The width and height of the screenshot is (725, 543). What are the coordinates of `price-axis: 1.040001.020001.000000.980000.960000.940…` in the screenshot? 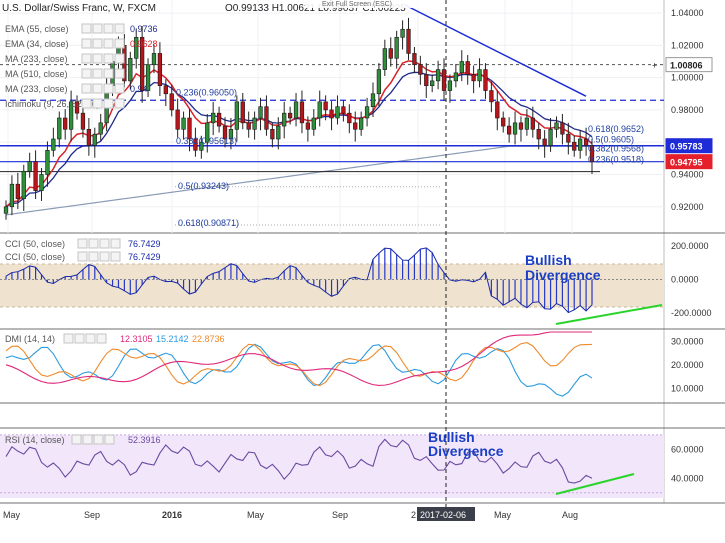 It's located at (682, 245).